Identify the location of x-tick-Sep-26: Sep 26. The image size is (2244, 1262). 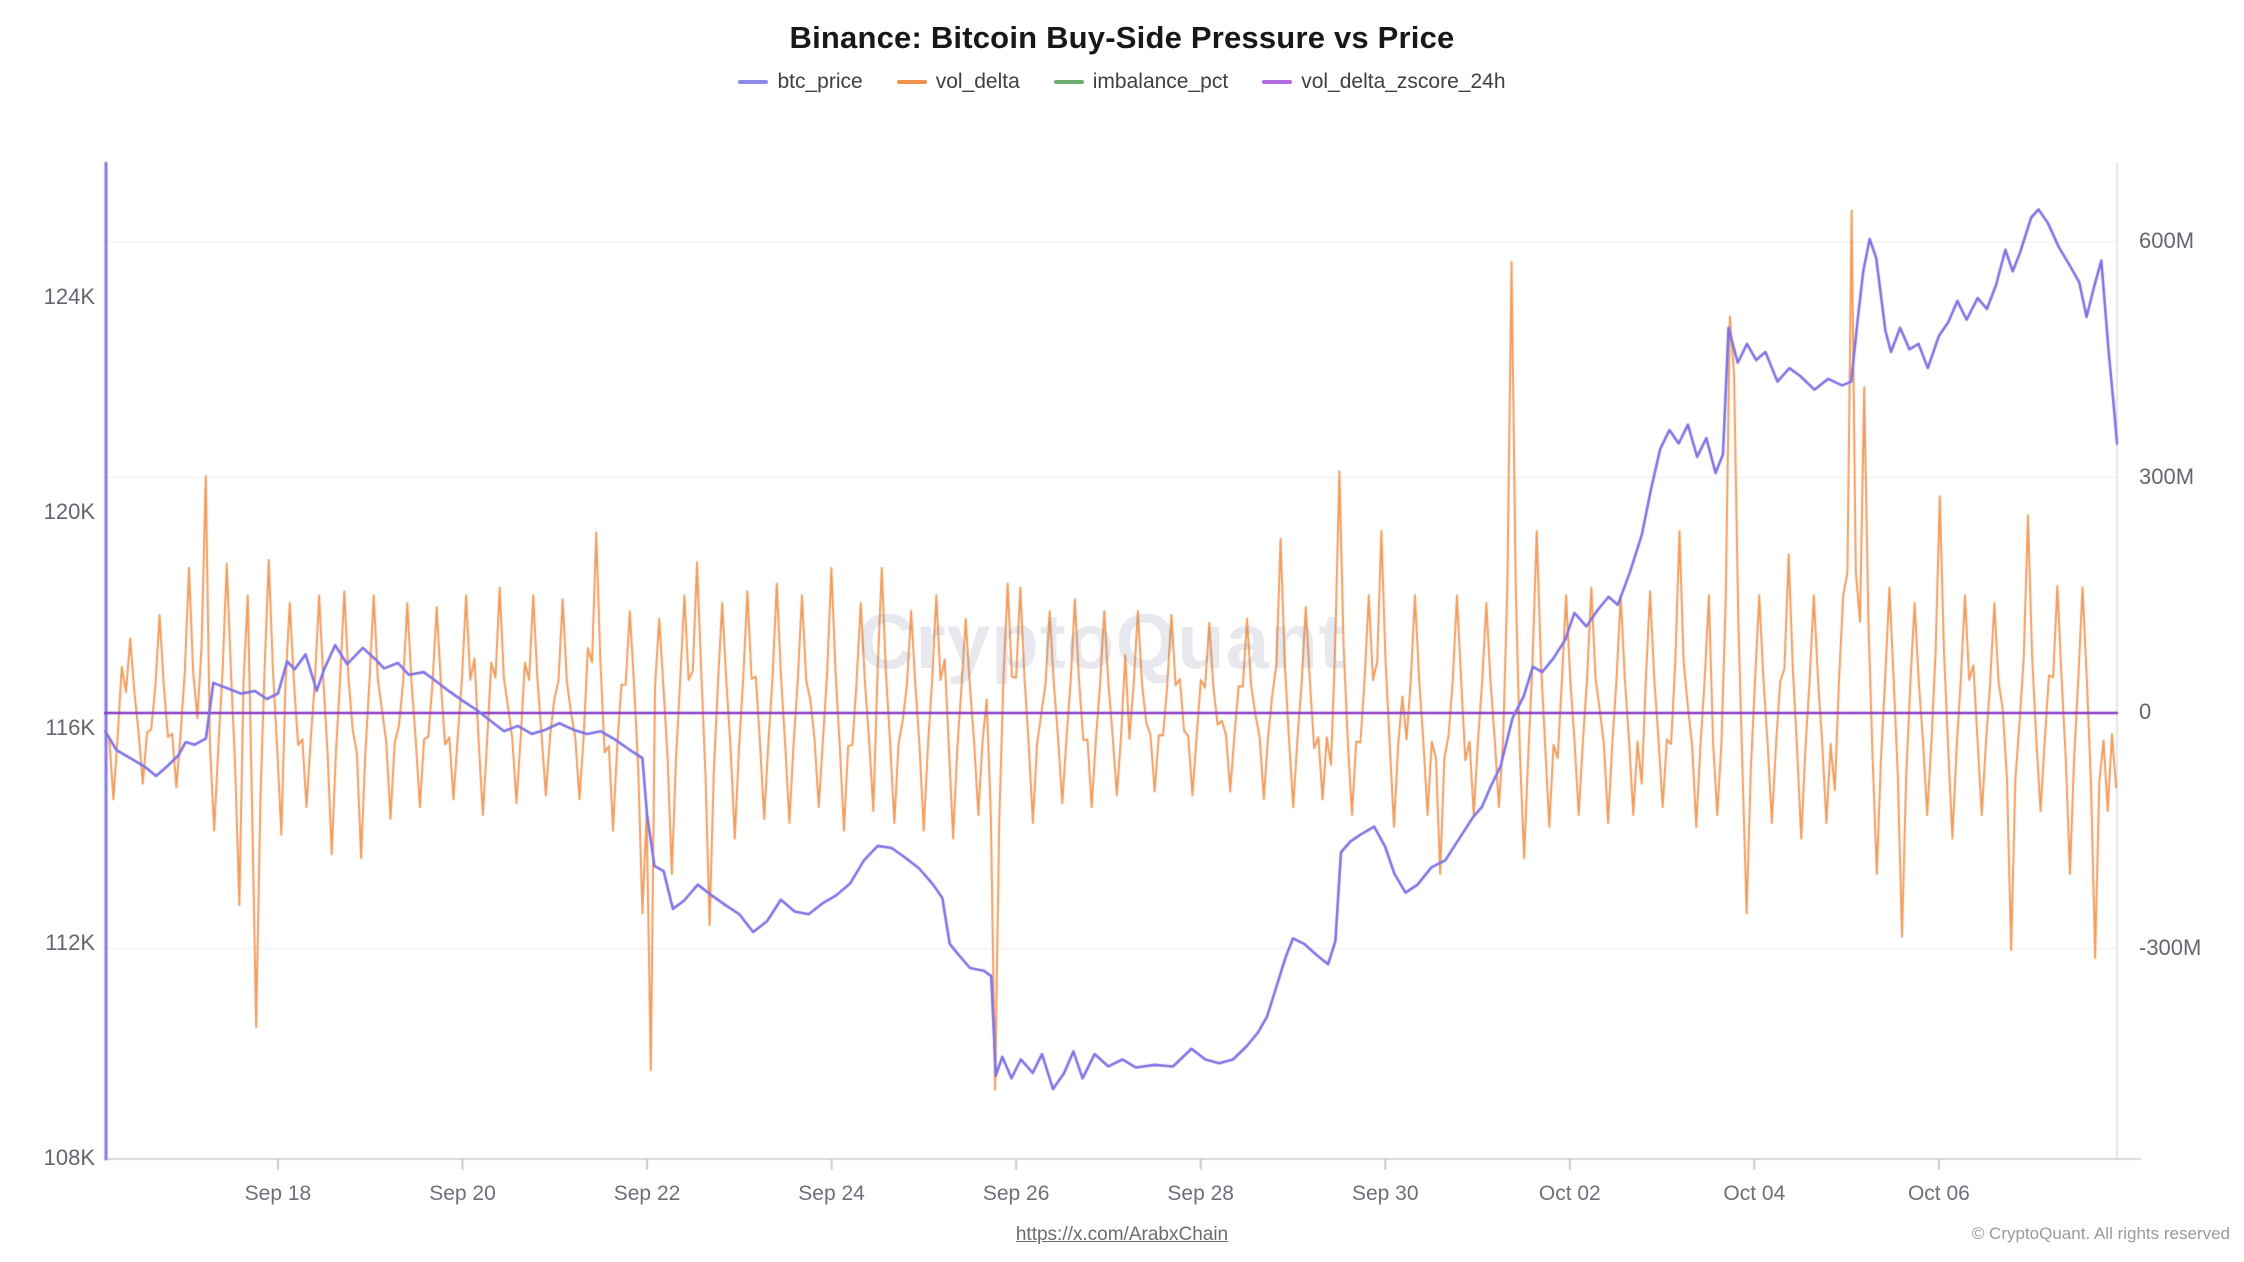
(1016, 1193).